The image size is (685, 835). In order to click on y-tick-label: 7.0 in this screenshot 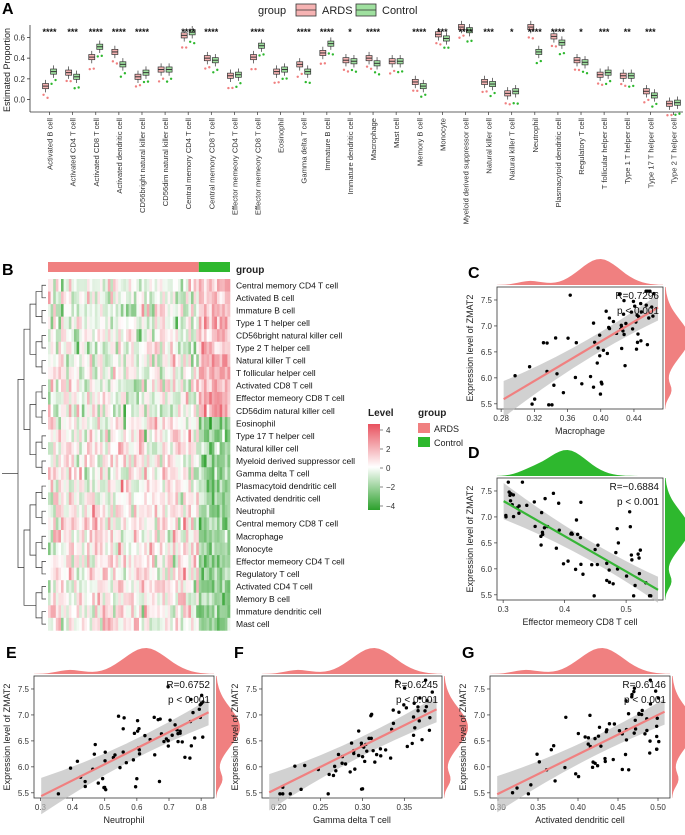, I will do `click(24, 715)`.